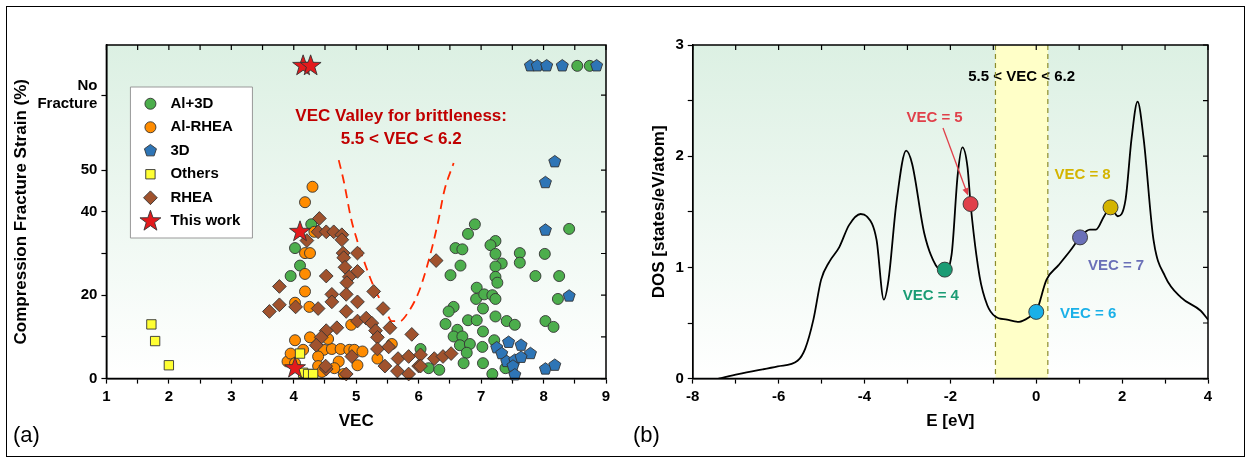 This screenshot has height=465, width=1253. I want to click on text: (a), so click(26, 435).